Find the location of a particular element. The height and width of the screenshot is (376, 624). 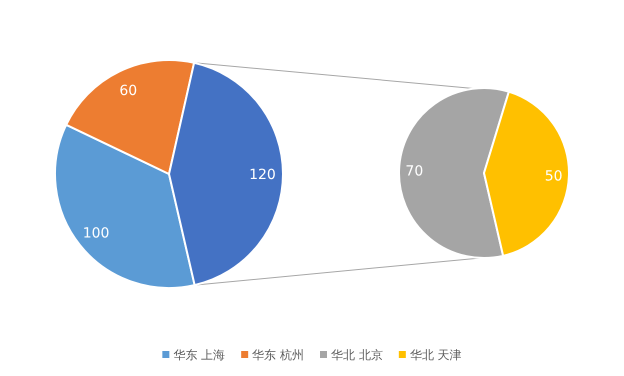

data-label: 70 is located at coordinates (414, 172).